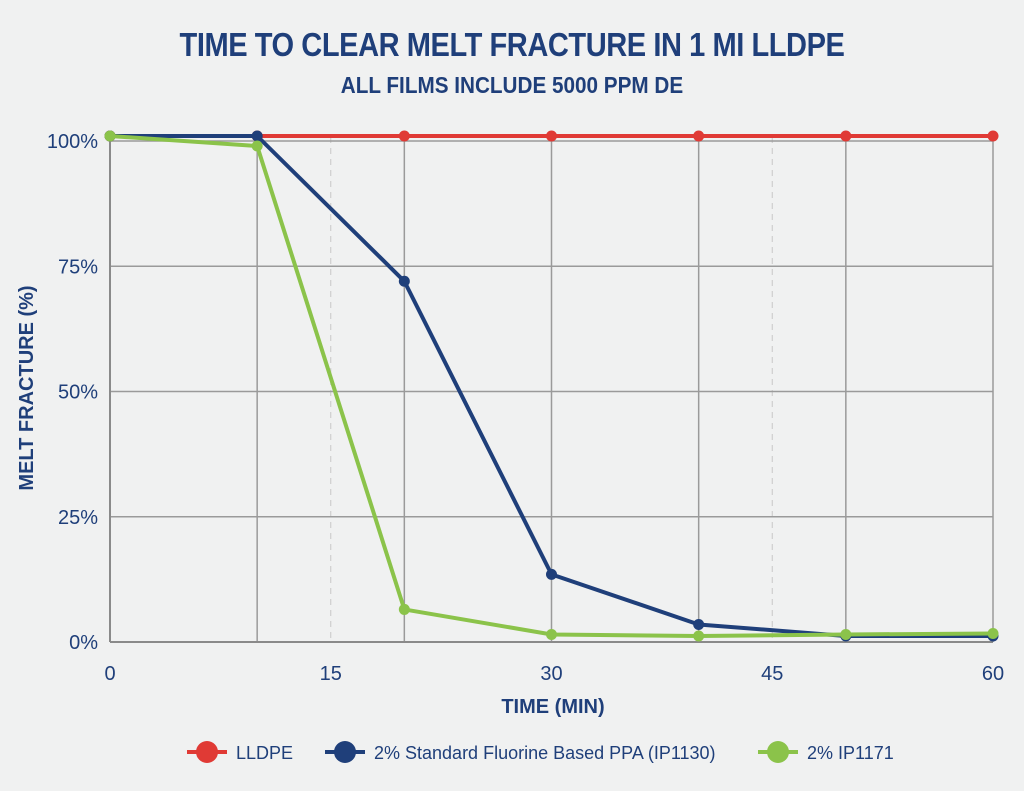  I want to click on y-tick-label: 75%, so click(78, 267).